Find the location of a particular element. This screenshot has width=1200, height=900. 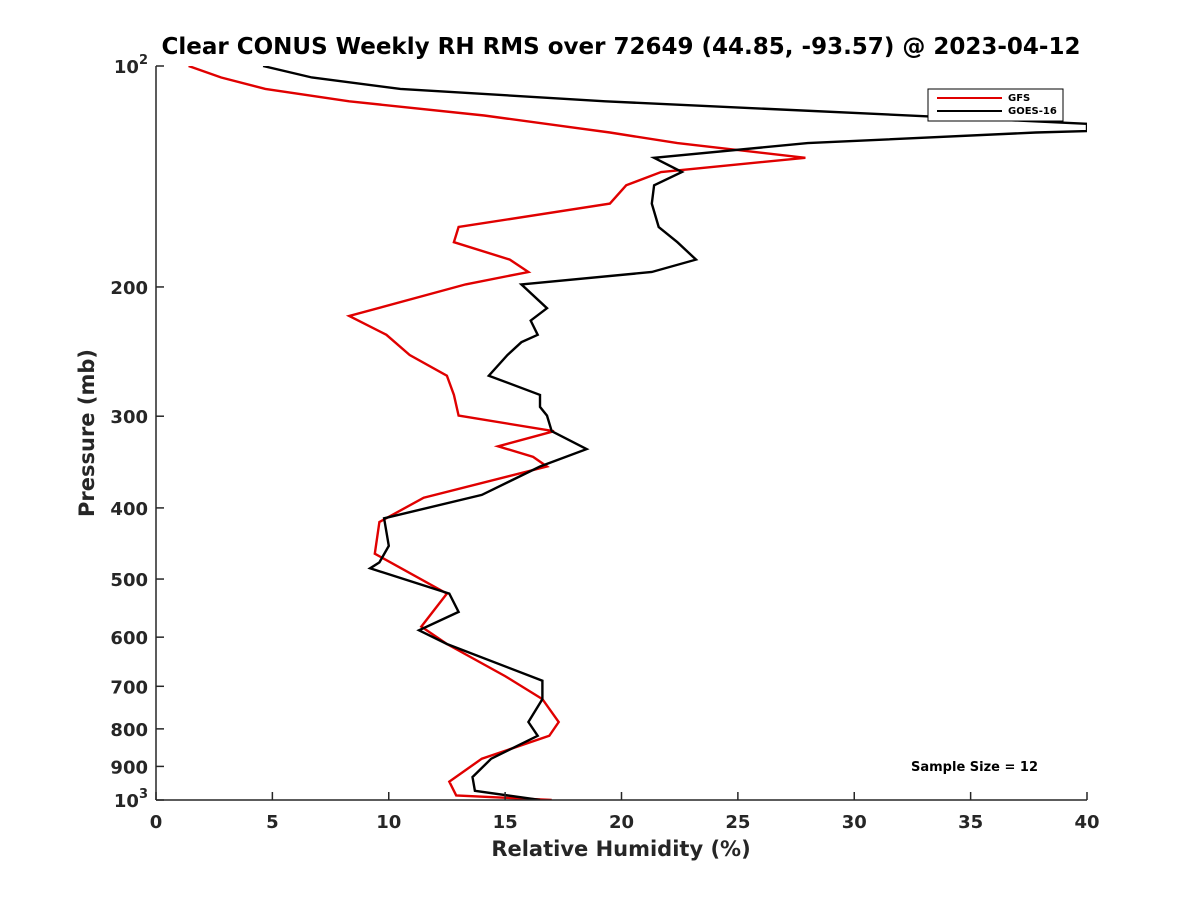

y-tick-label: 200 is located at coordinates (129, 288).